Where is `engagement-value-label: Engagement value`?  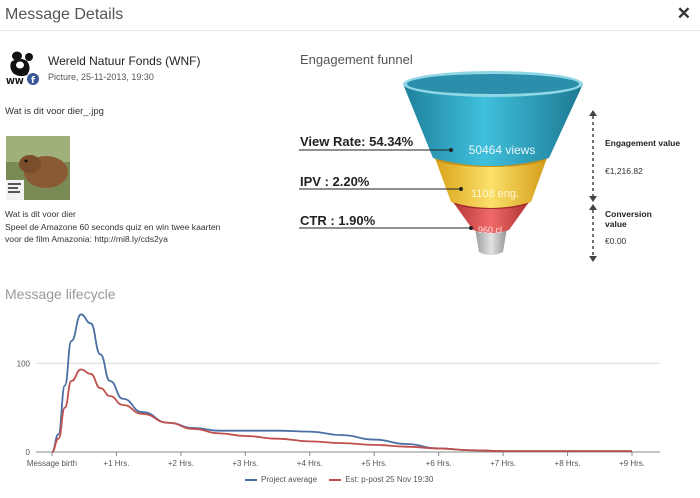 engagement-value-label: Engagement value is located at coordinates (643, 143).